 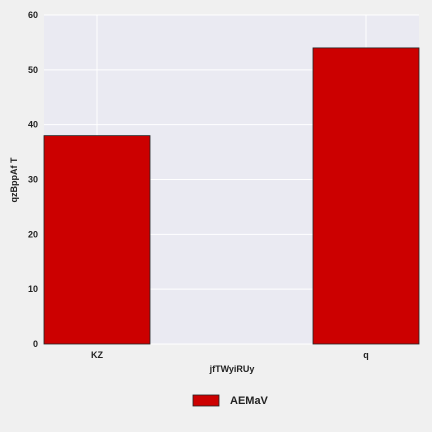 What do you see at coordinates (33, 289) in the screenshot?
I see `y-tick-label: 10` at bounding box center [33, 289].